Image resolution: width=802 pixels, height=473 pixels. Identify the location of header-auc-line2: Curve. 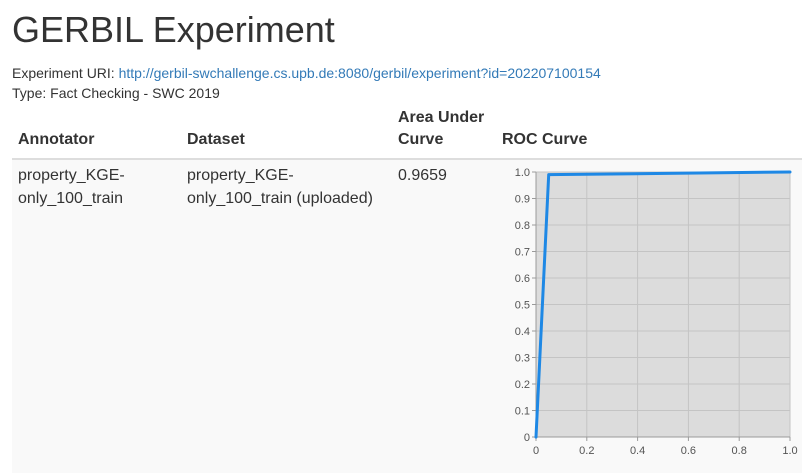
(421, 139).